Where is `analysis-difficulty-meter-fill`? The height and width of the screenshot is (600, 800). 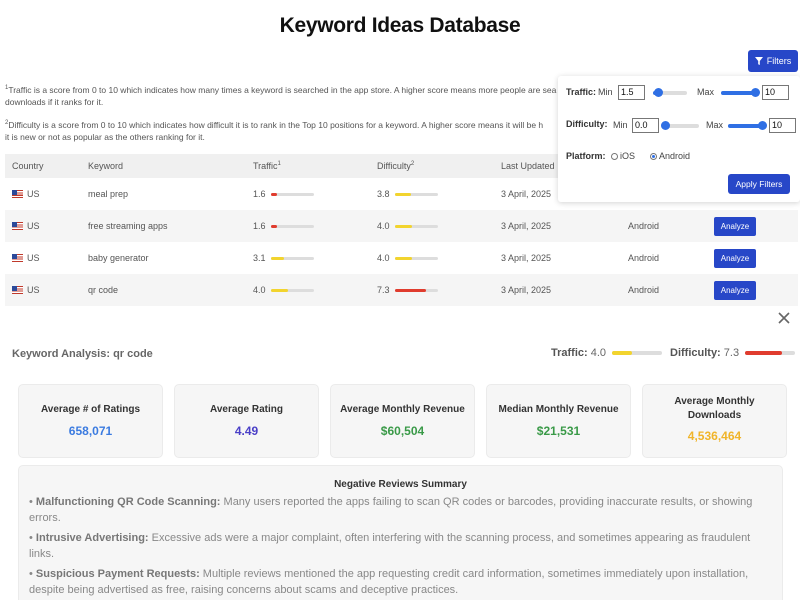
analysis-difficulty-meter-fill is located at coordinates (763, 353).